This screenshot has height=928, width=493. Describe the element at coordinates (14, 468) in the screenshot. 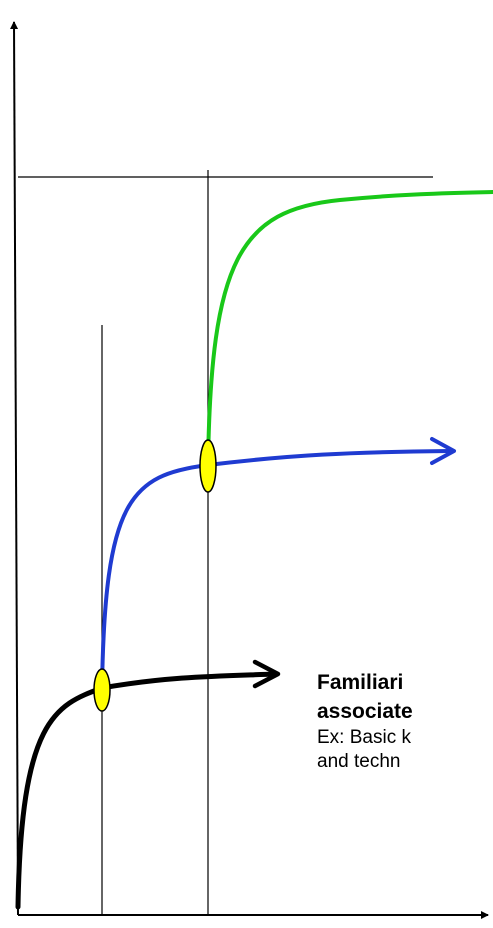

I see `y-axis` at that location.